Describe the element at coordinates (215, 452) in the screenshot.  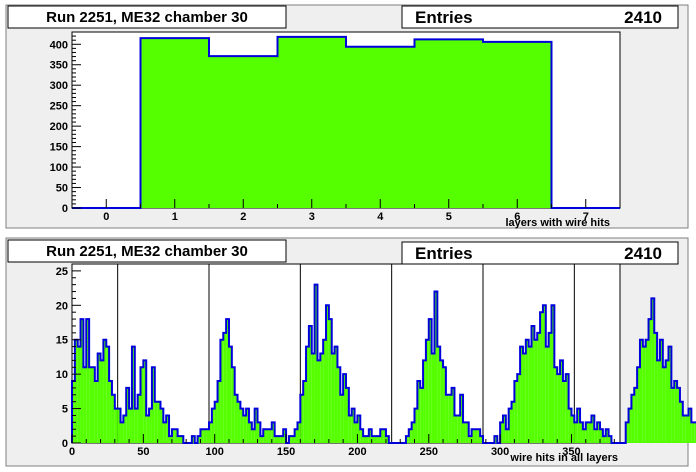
I see `x-tick-label: 100` at that location.